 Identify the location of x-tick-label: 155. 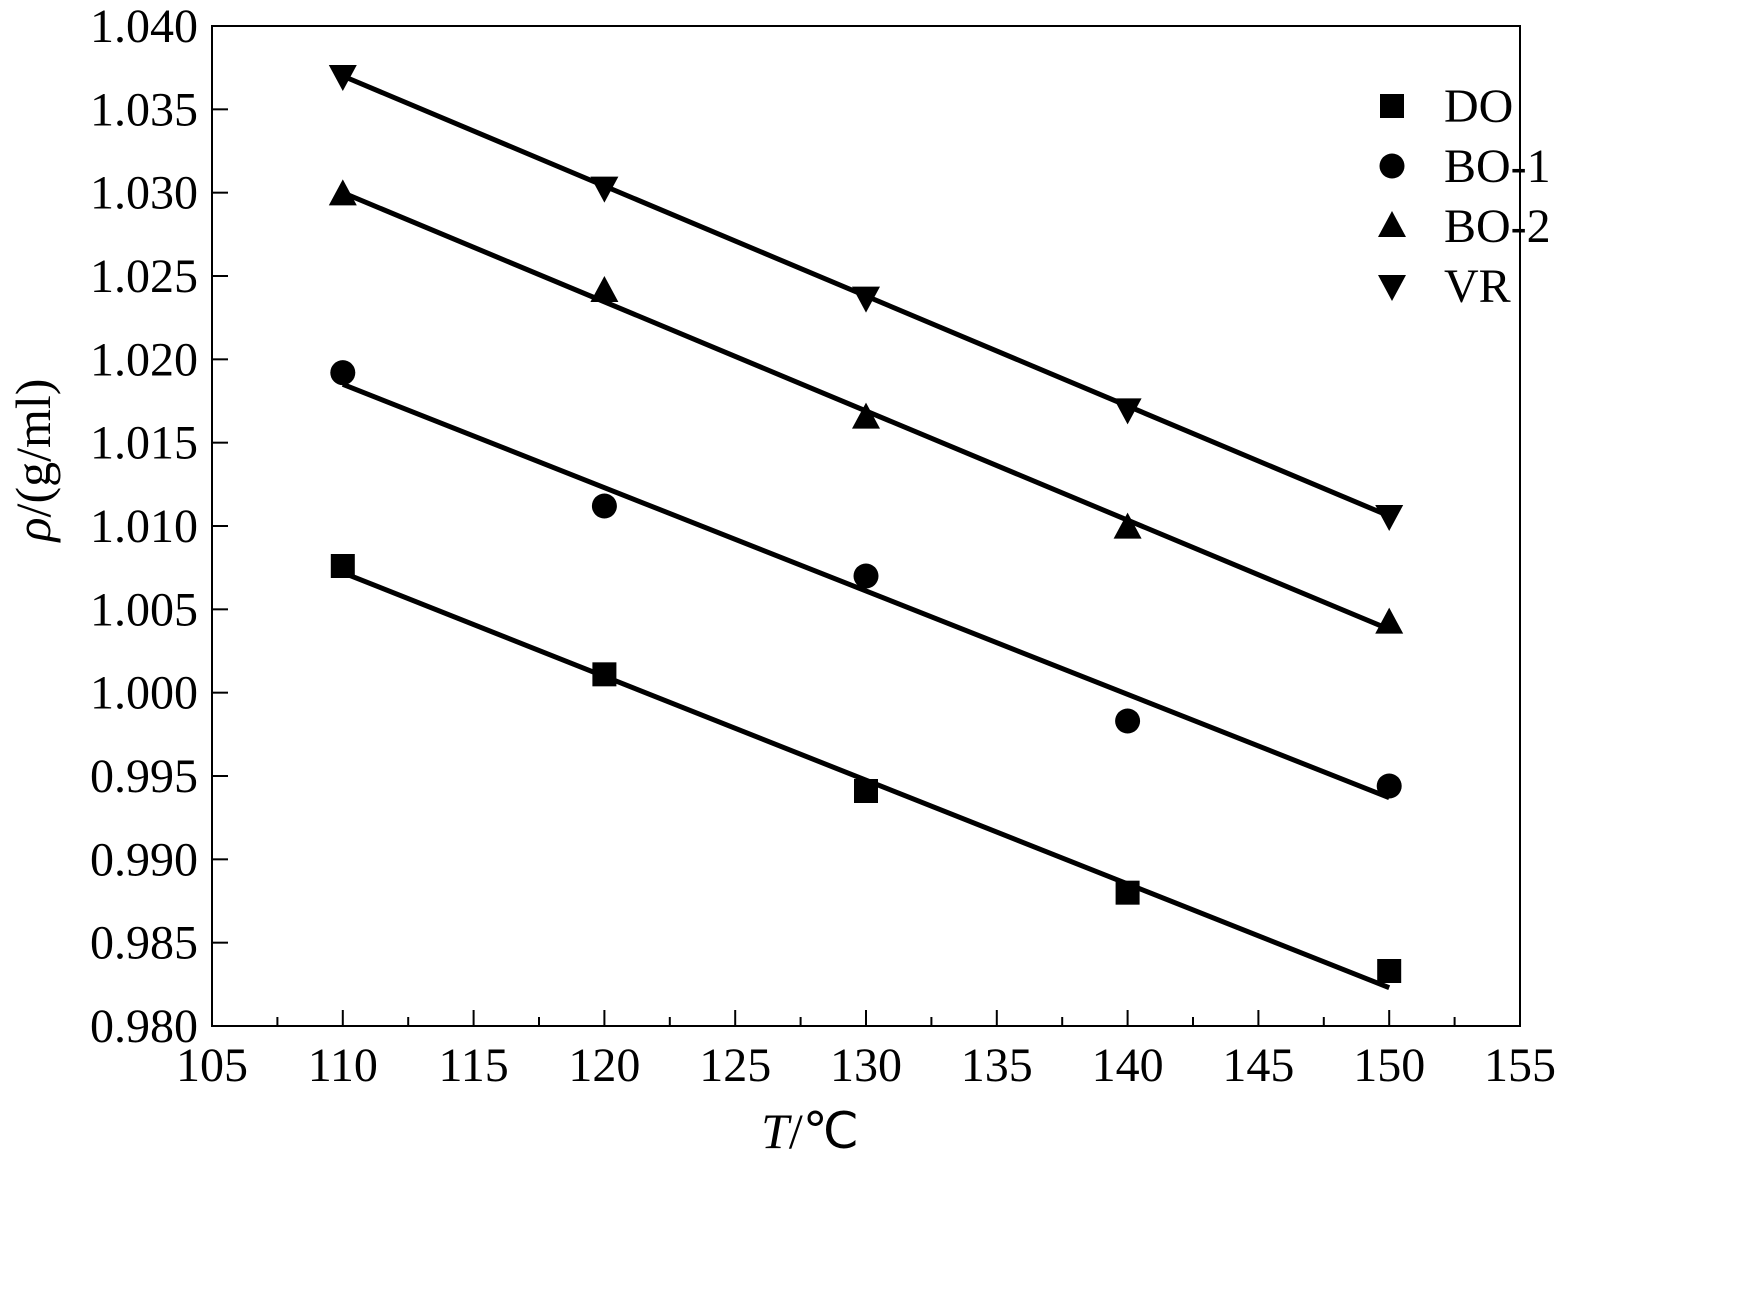
(1520, 1065).